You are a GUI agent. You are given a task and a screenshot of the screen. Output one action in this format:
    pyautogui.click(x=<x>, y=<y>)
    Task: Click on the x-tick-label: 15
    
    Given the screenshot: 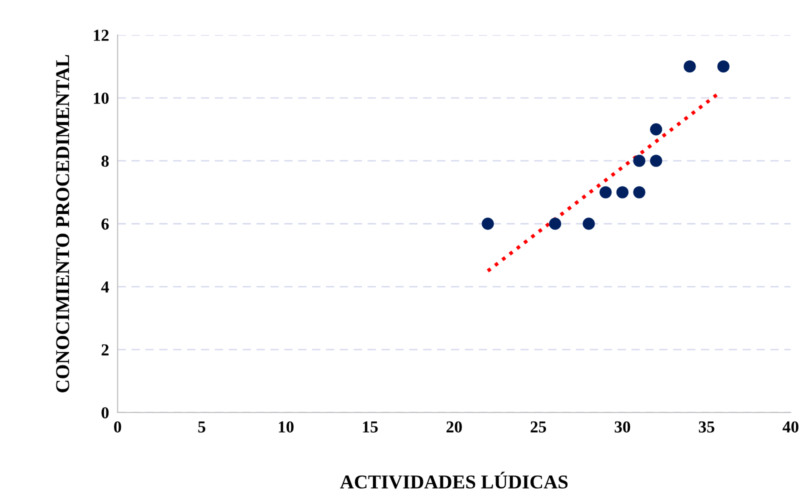 What is the action you would take?
    pyautogui.click(x=370, y=427)
    